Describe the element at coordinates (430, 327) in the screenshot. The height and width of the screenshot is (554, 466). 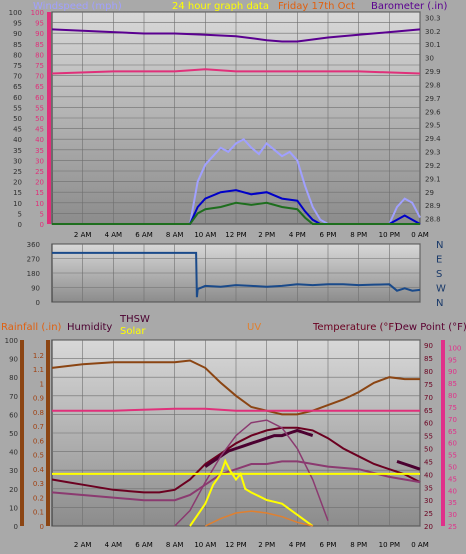
I see `dewpoint-axis-label: Dew Point (°F)` at that location.